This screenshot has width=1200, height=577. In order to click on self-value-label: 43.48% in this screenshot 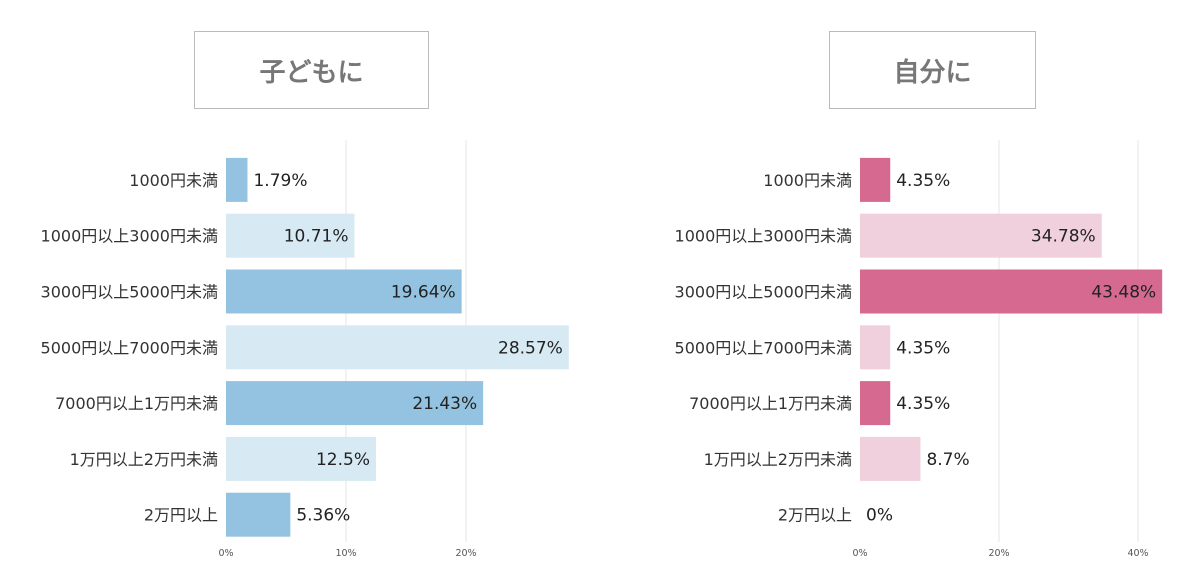, I will do `click(1123, 293)`.